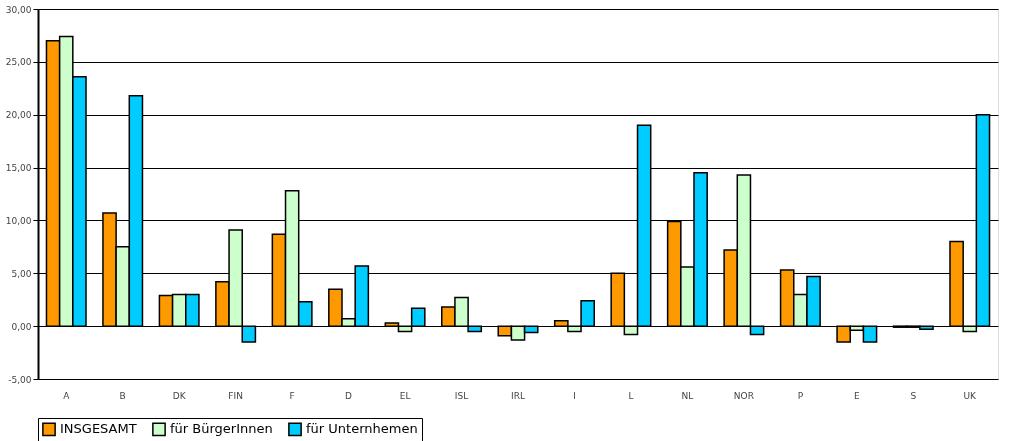 The image size is (1034, 441). Describe the element at coordinates (631, 395) in the screenshot. I see `x-tick-label: L` at that location.